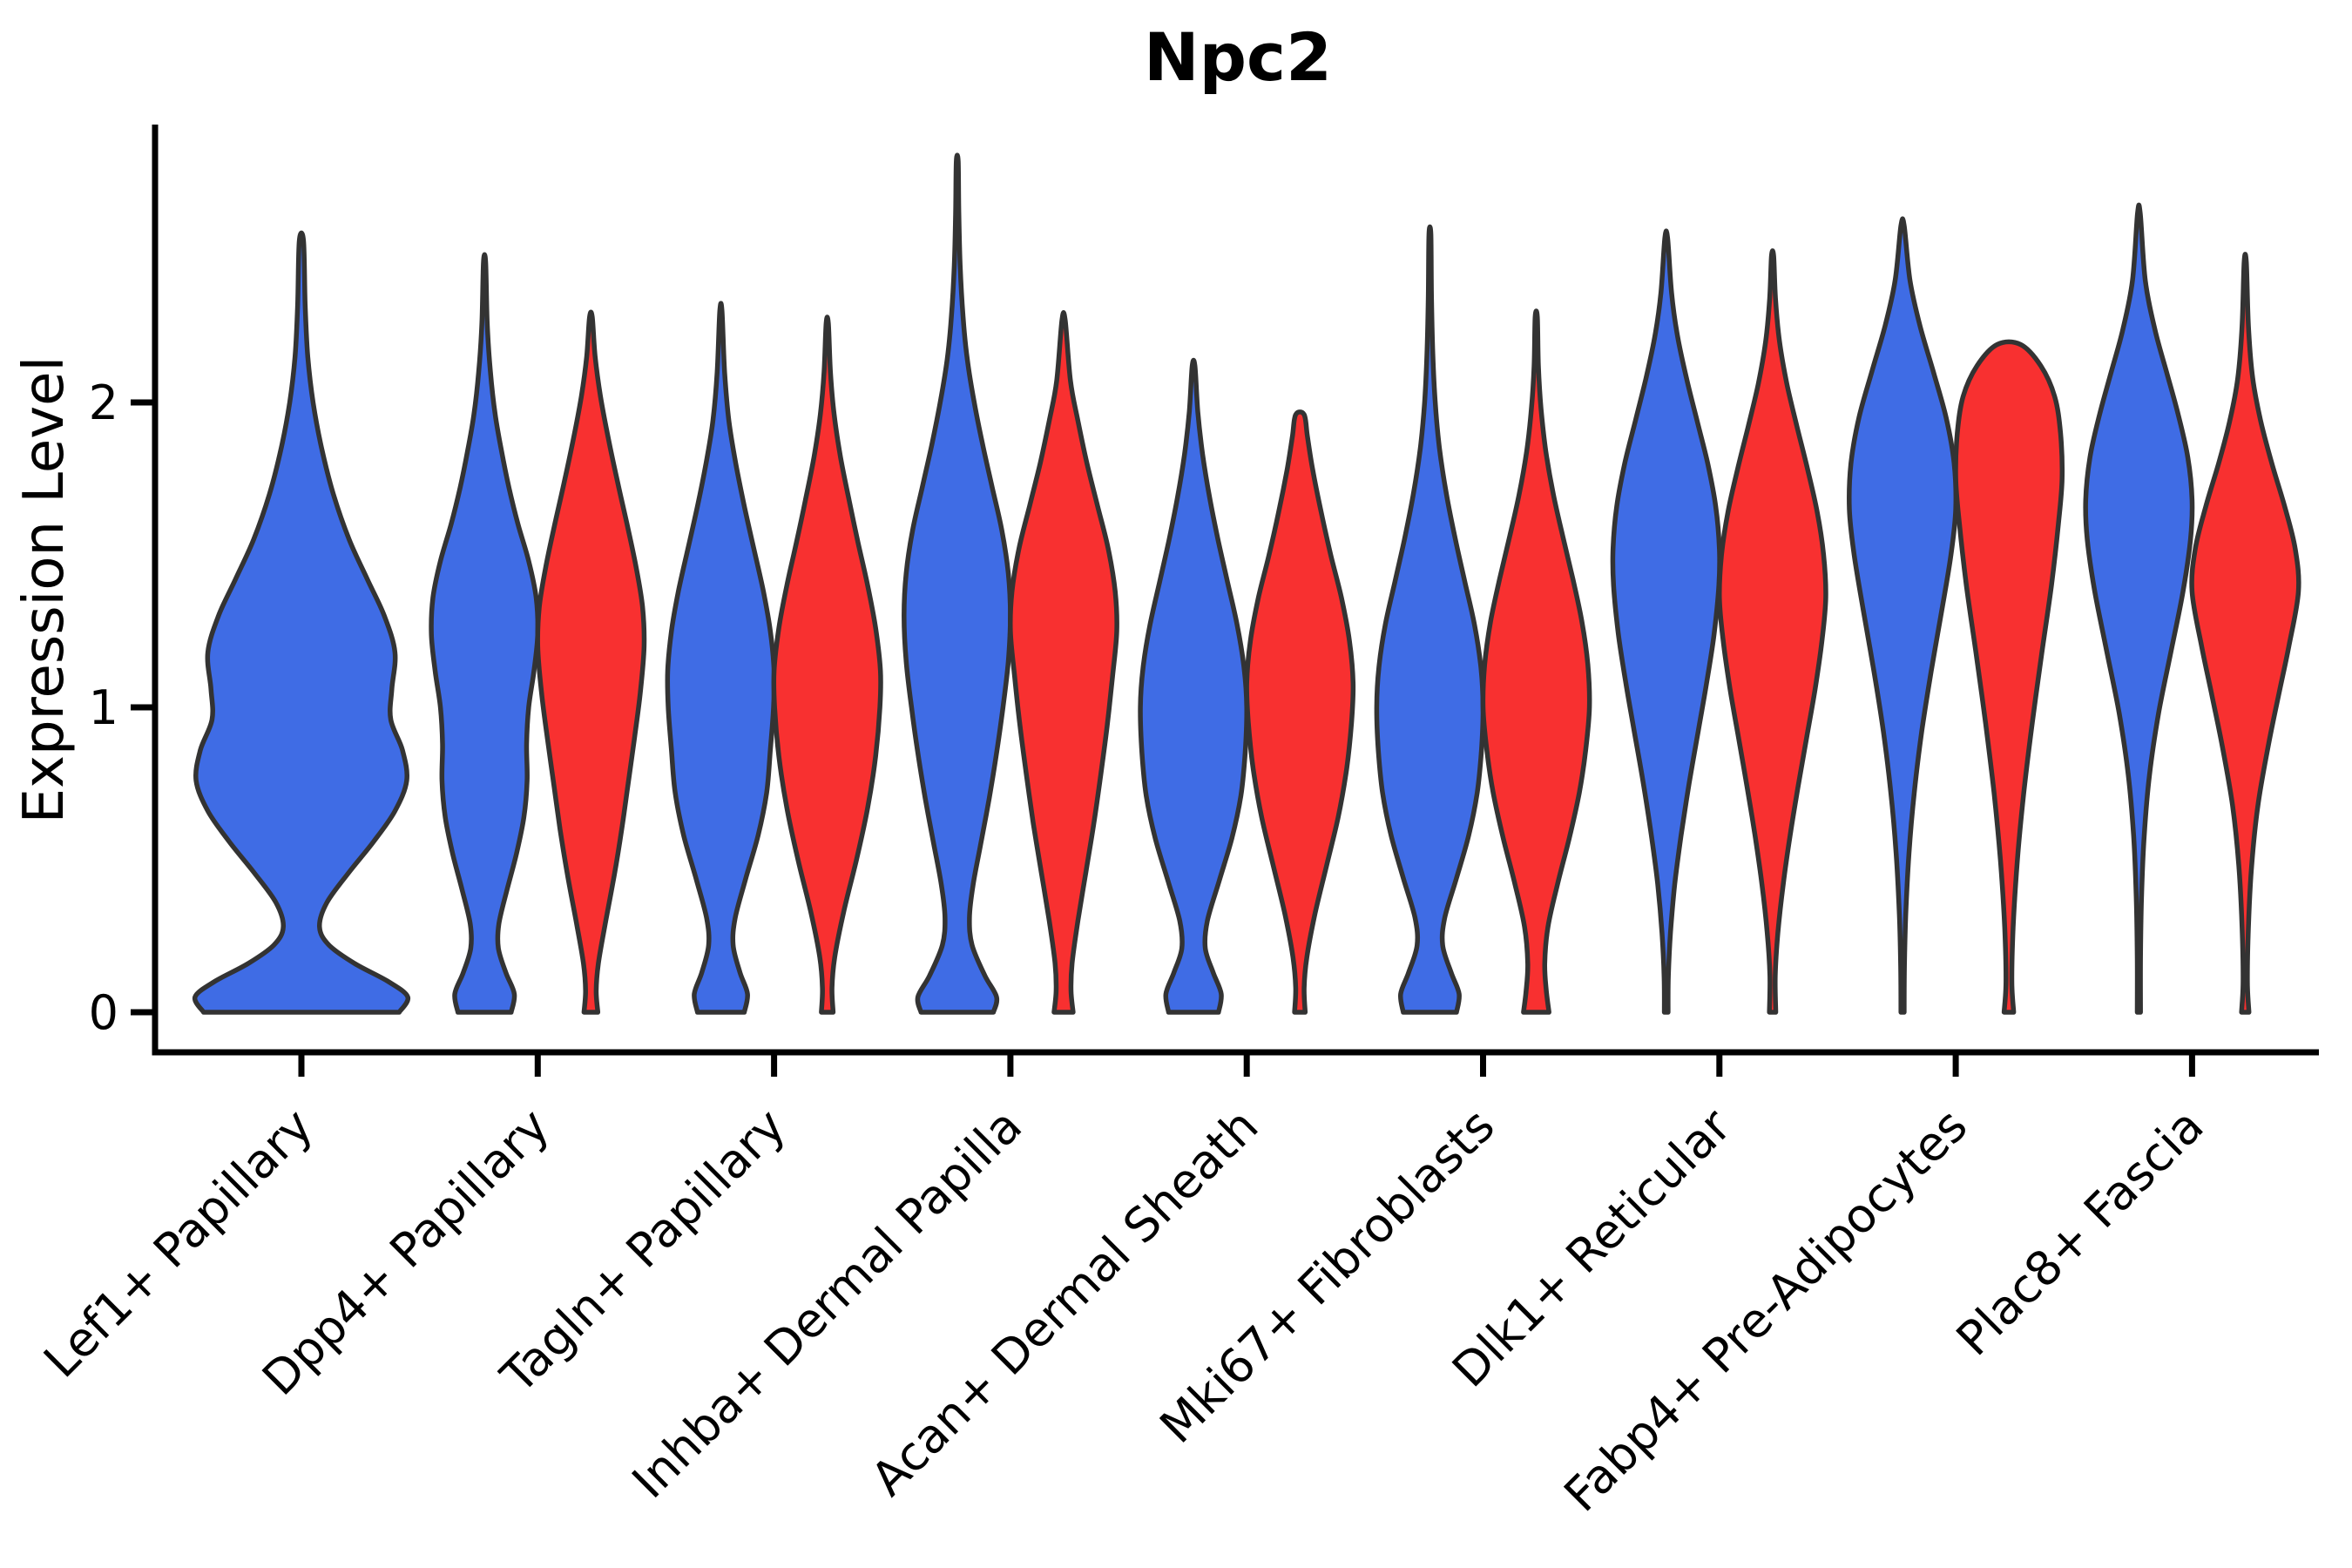 The image size is (2352, 1568). I want to click on violin-inhba-dermal-papilla-blue, so click(957, 583).